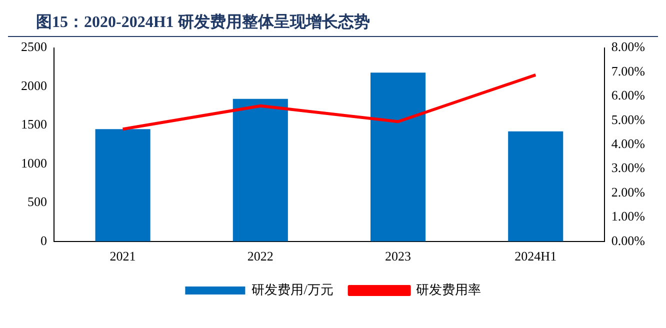 The image size is (666, 328). Describe the element at coordinates (34, 124) in the screenshot. I see `y-tick-label: 1500` at that location.